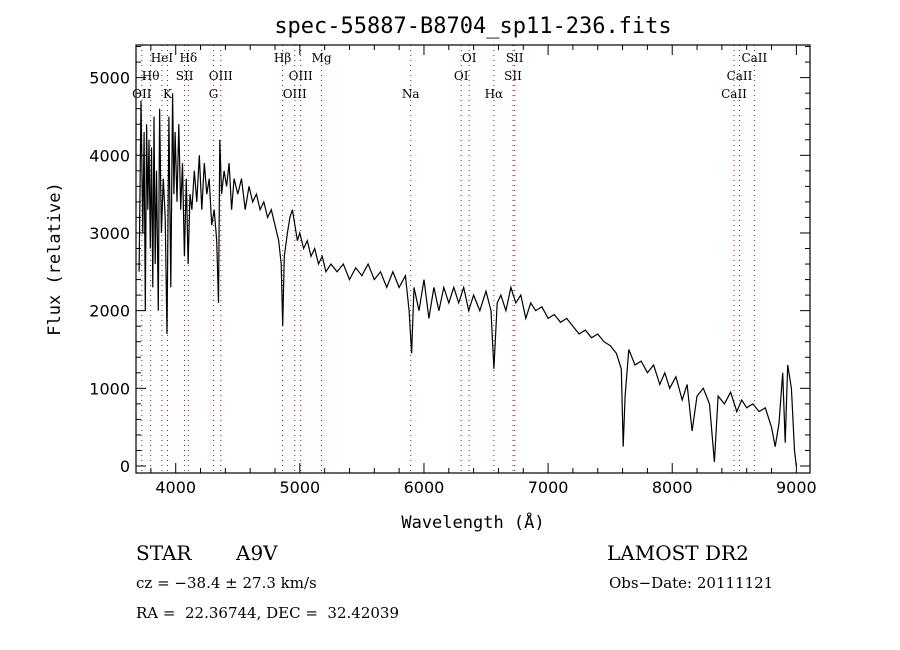 Image resolution: width=900 pixels, height=650 pixels. Describe the element at coordinates (322, 58) in the screenshot. I see `spectral-line-label: Mg` at that location.